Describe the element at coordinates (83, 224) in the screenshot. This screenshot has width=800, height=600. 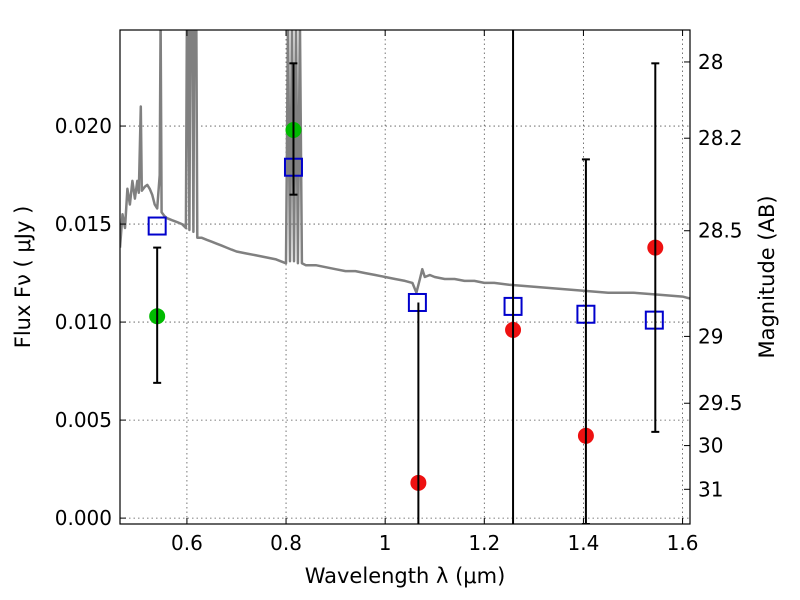
I see `y-tick-label: 0.015` at that location.